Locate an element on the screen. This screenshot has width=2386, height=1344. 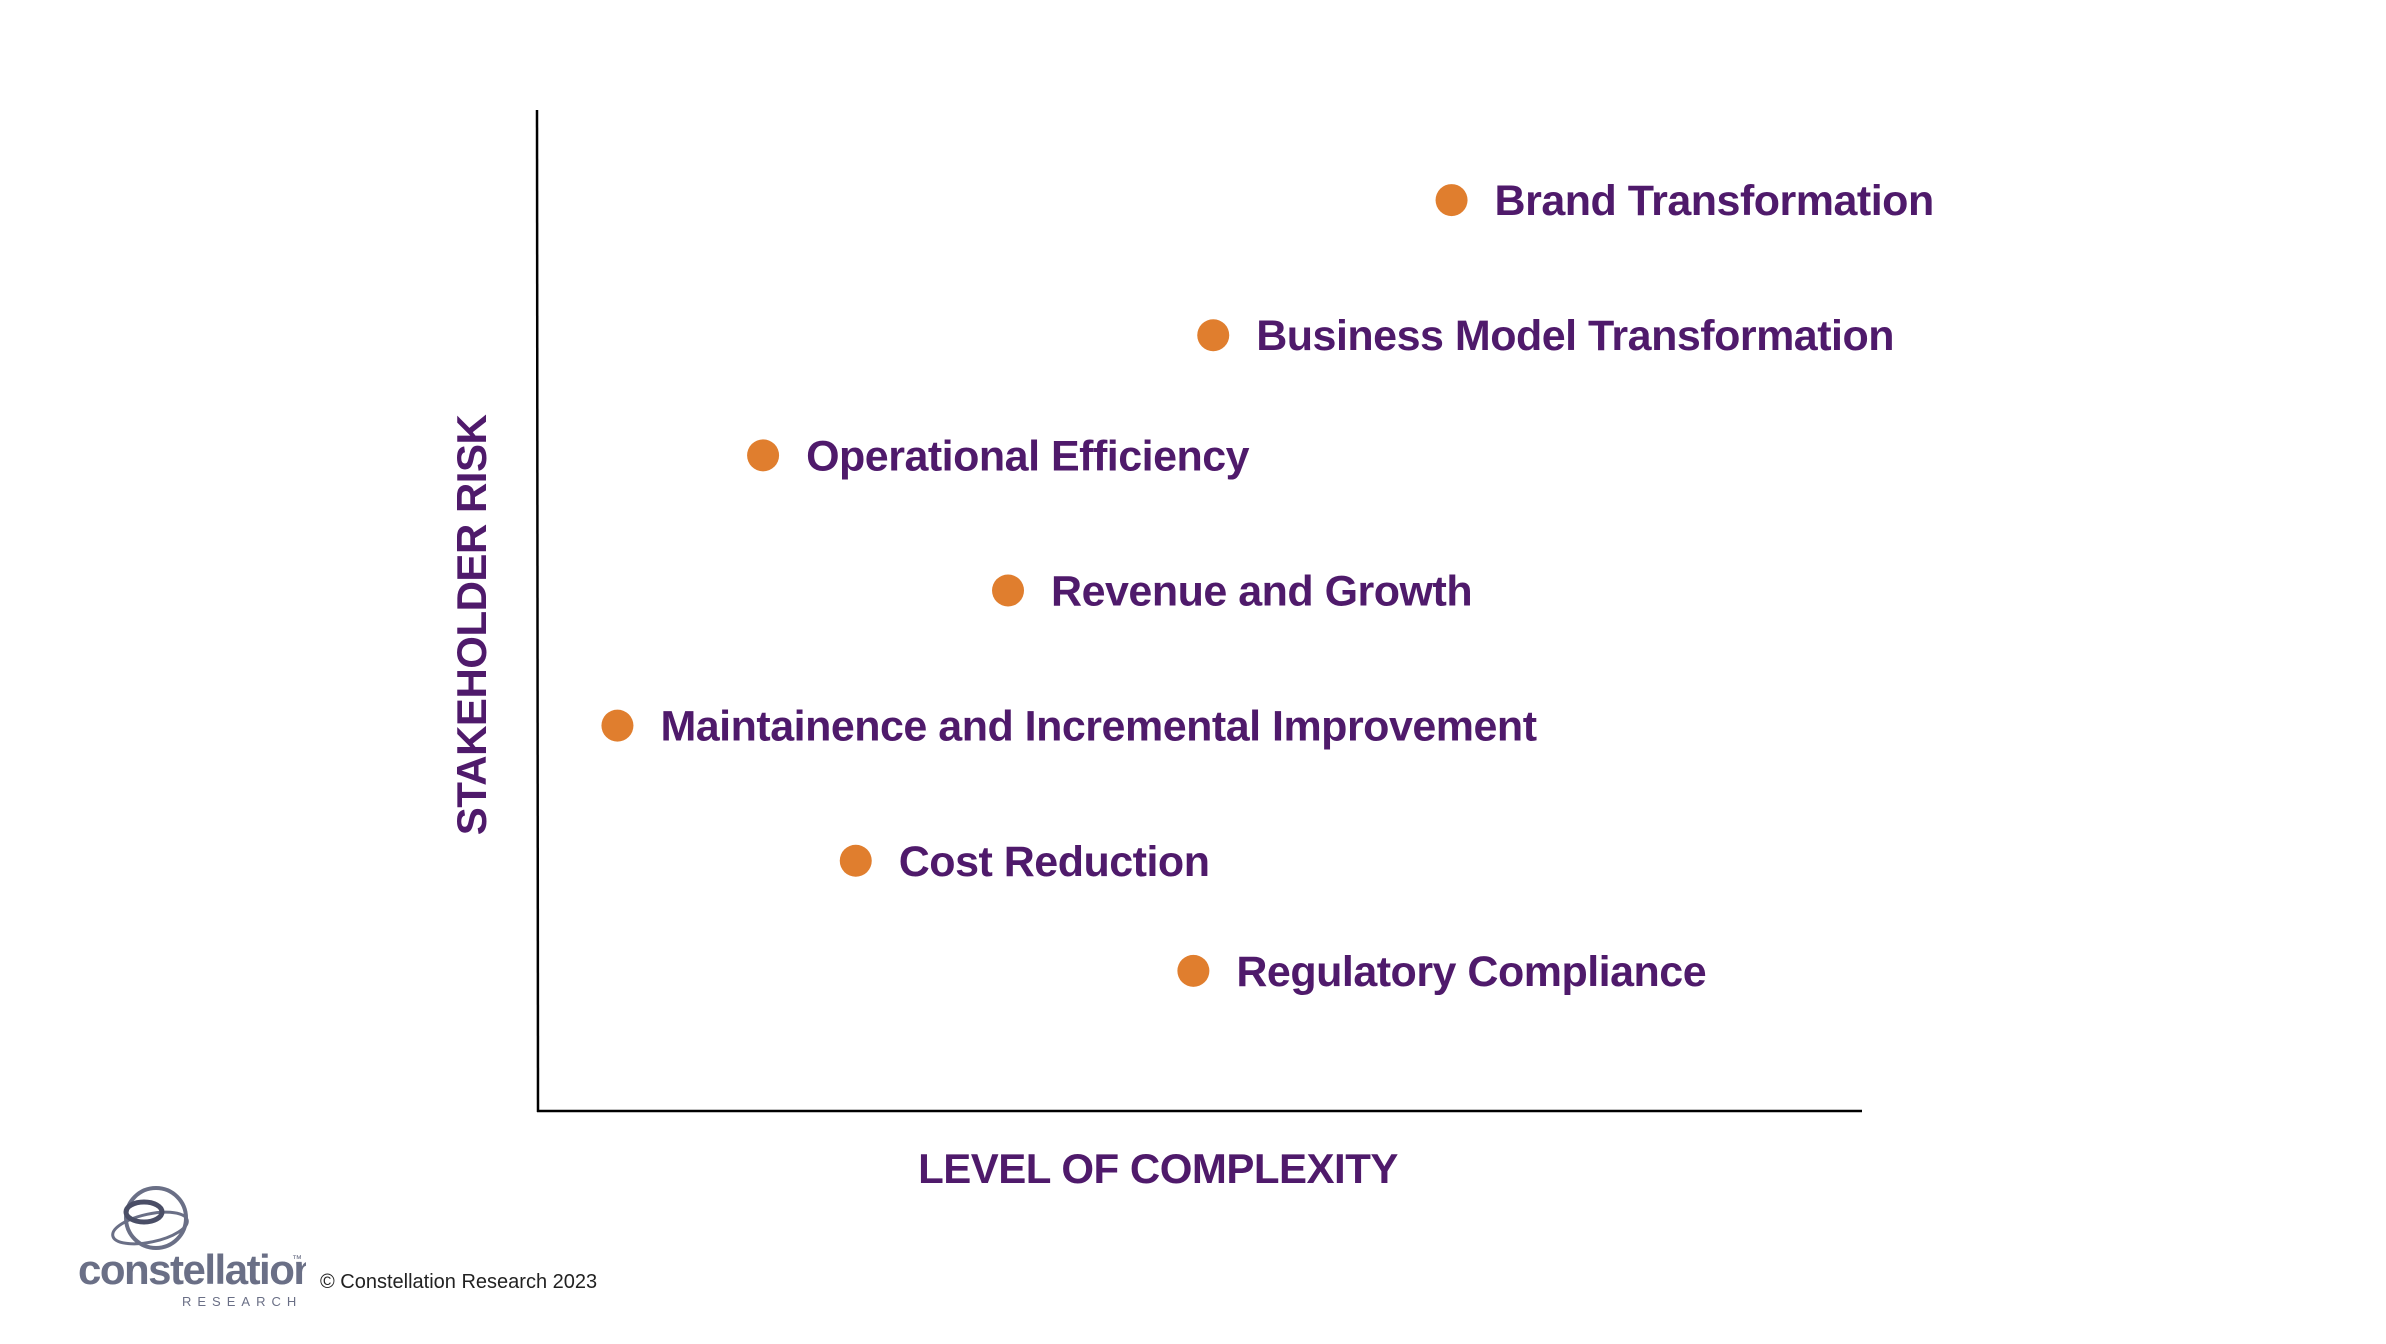
point-label: Brand Transformation is located at coordinates (1714, 201).